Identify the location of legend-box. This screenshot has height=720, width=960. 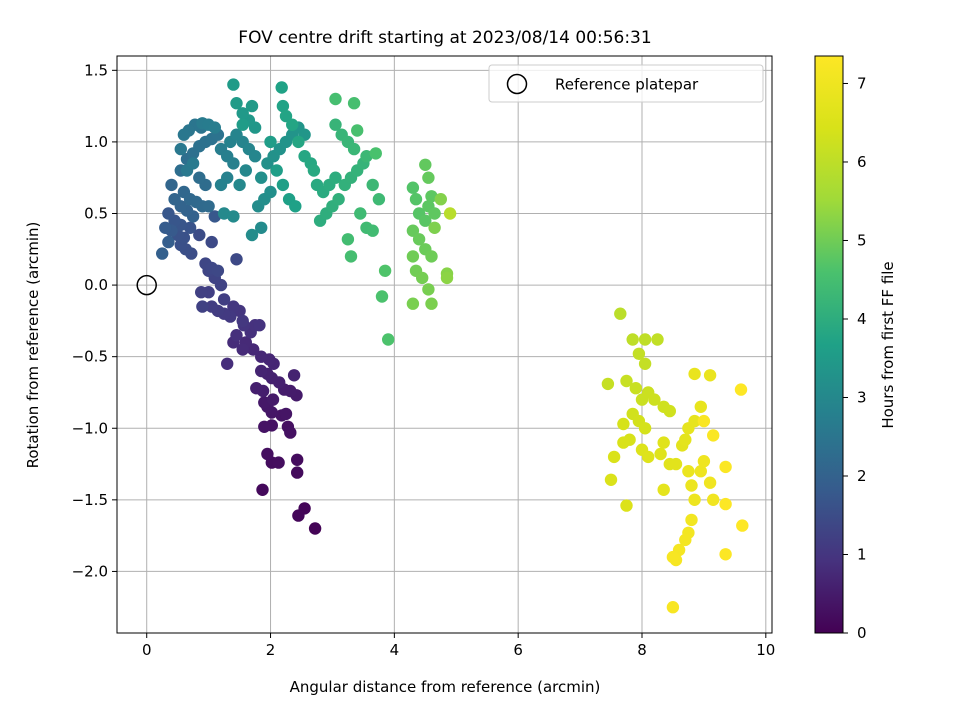
(626, 83).